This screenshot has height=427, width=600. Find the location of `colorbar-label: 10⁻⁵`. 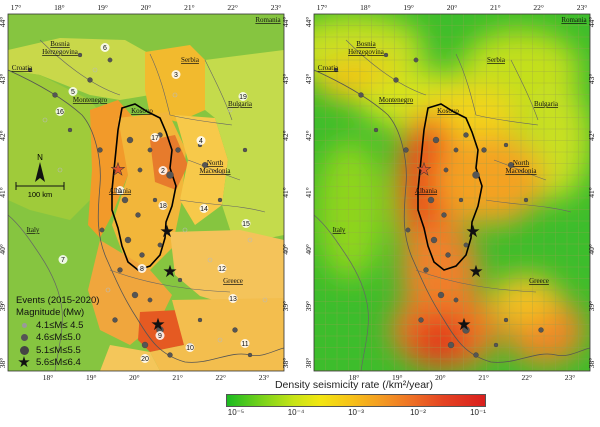

colorbar-label: 10⁻⁵ is located at coordinates (236, 412).